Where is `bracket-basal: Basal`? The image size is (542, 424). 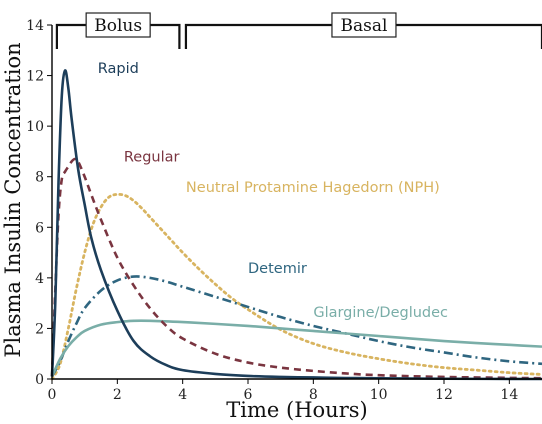 bracket-basal: Basal is located at coordinates (363, 30).